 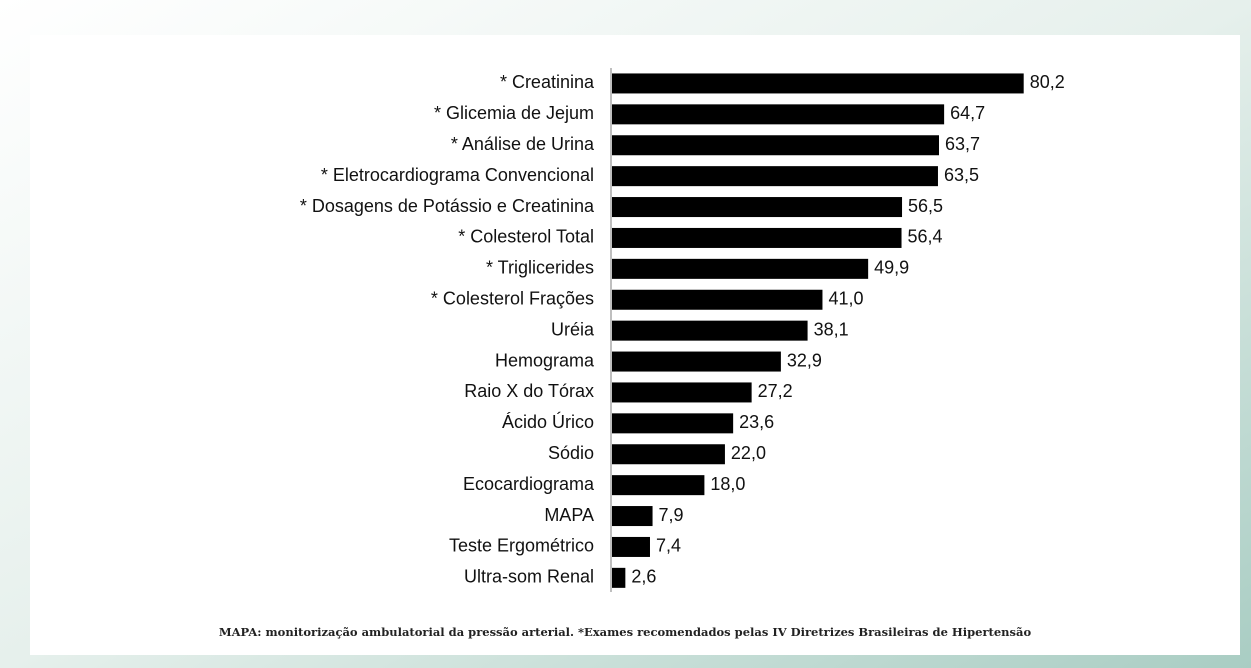 I want to click on value-label: 49,9, so click(x=891, y=268).